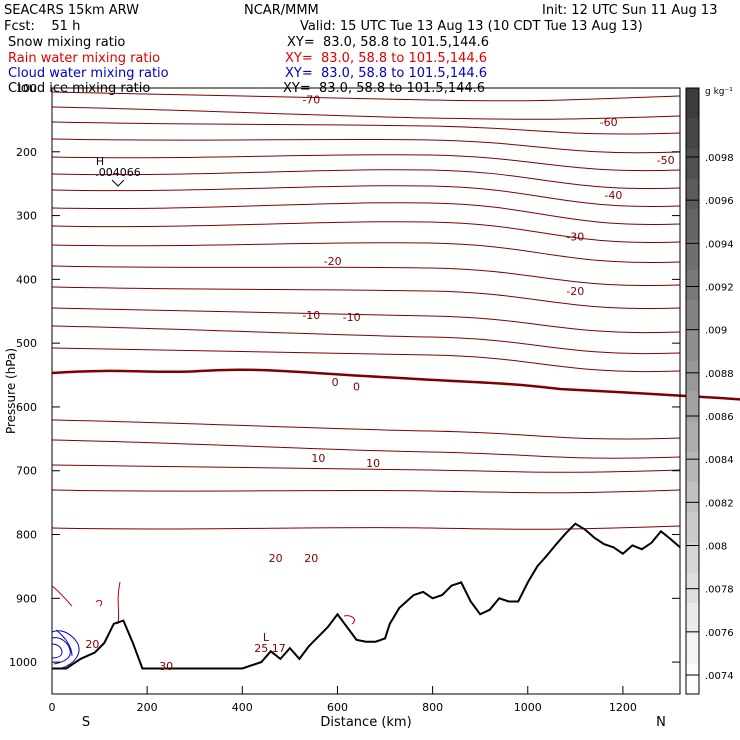  I want to click on y-tick-label: 400, so click(26, 279).